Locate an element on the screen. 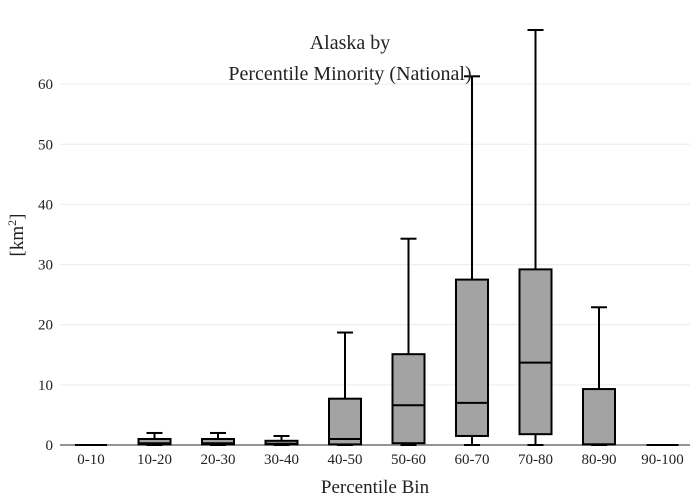 This screenshot has width=700, height=500. y-axis-title: [km2] is located at coordinates (16, 235).